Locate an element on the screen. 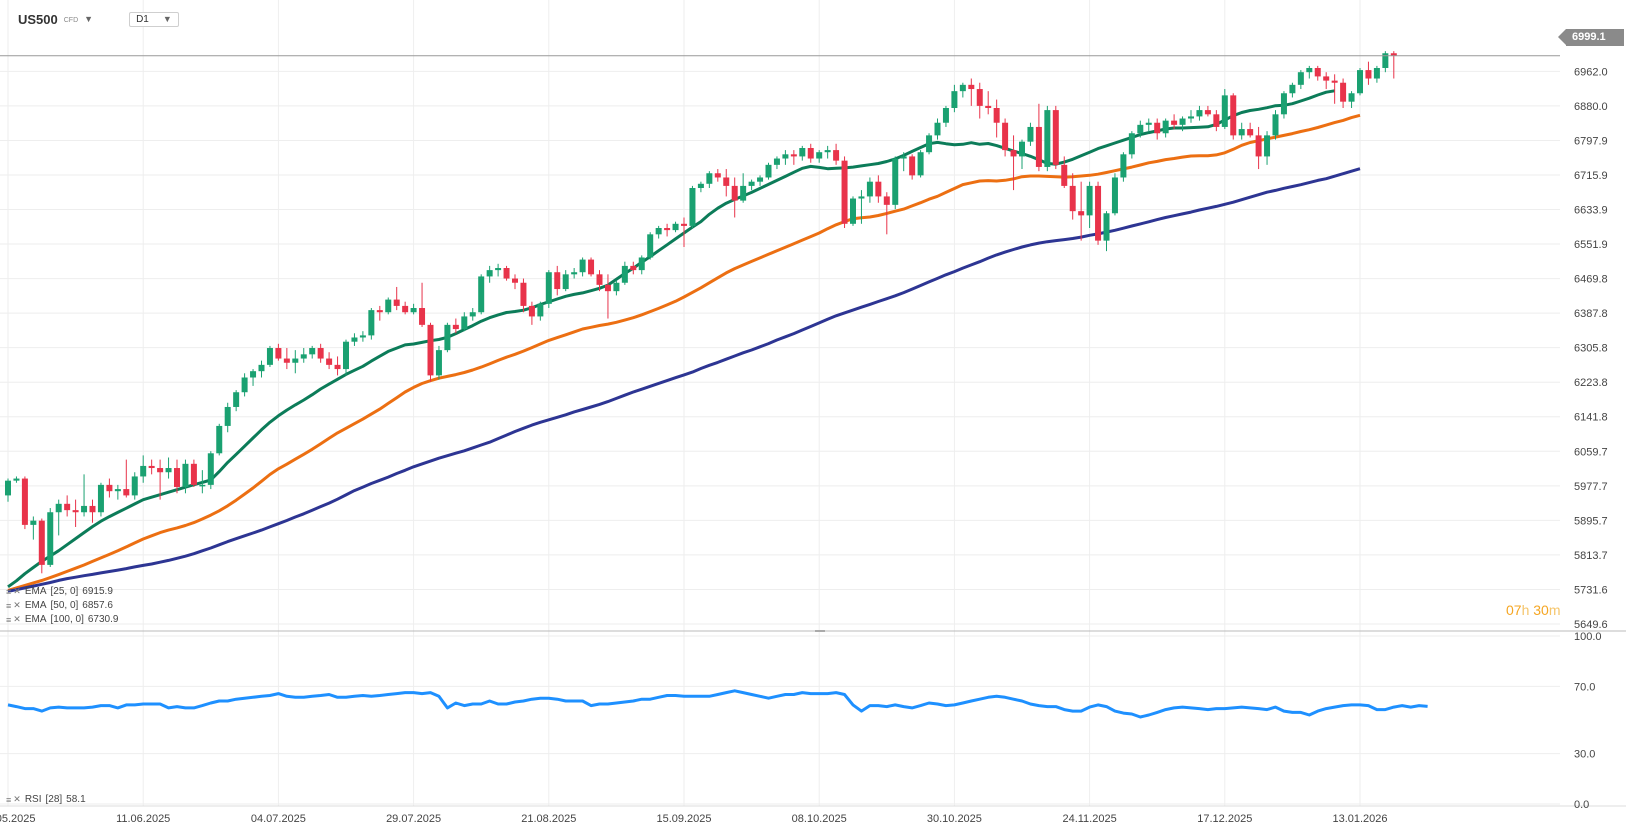  legend-ema25: ≡ ✕ EMA [25, 0] 6915.9 is located at coordinates (59, 591).